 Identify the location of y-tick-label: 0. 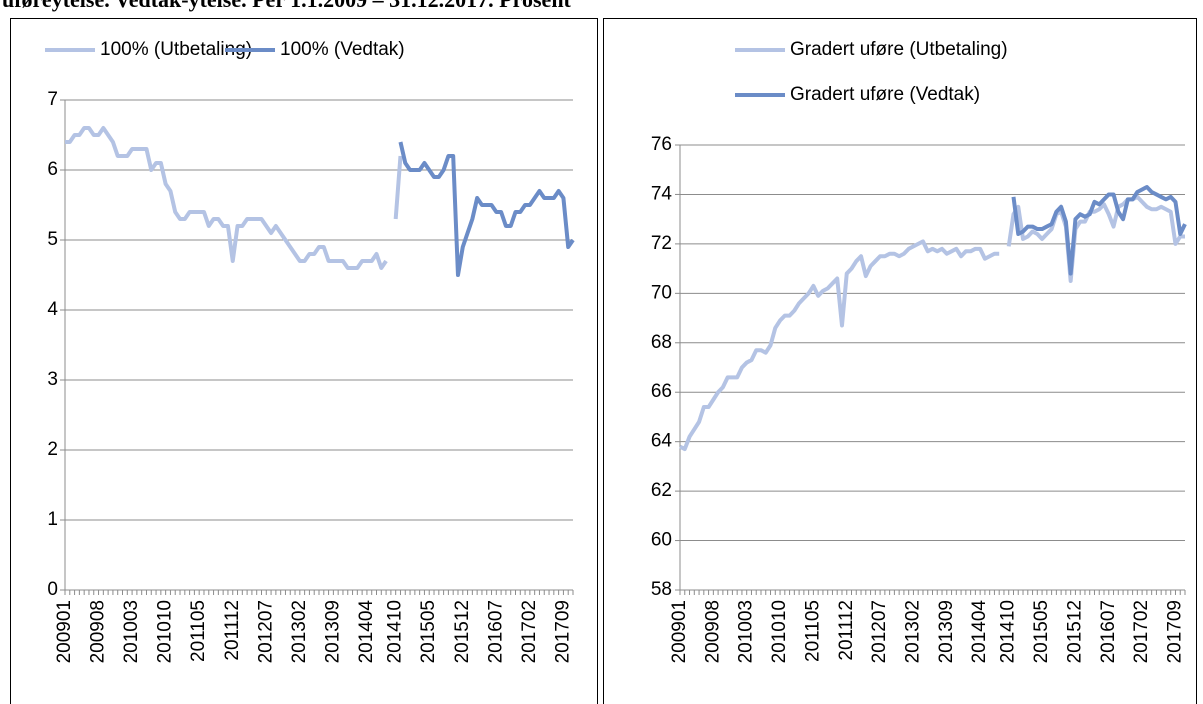
(52, 589).